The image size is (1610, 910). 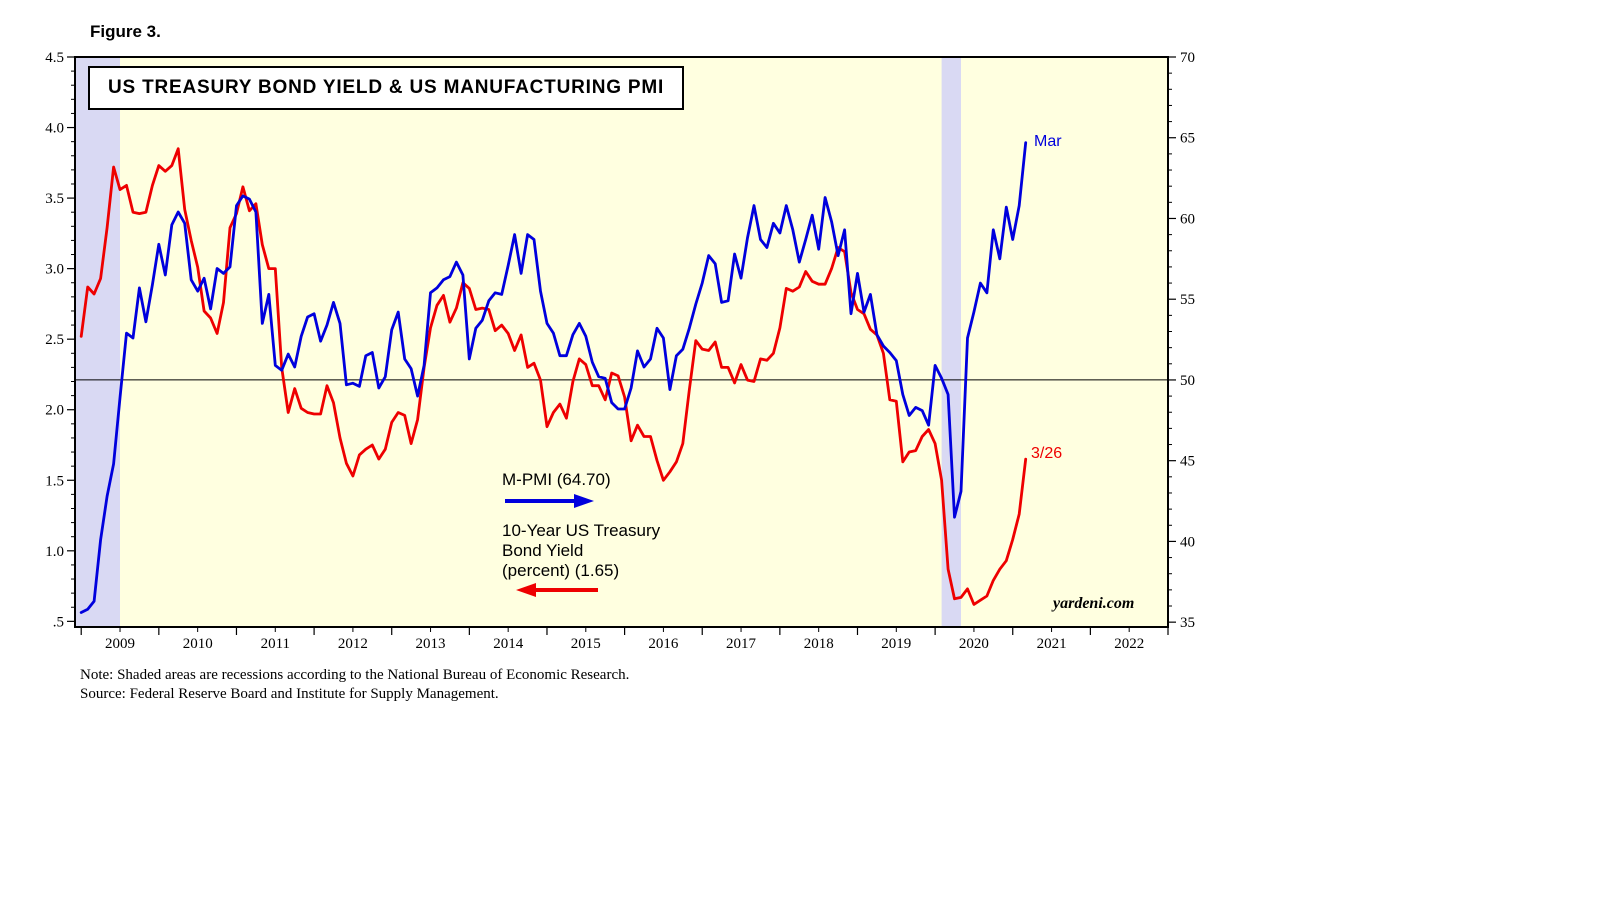 I want to click on x-axis-year-label: 2021, so click(x=1052, y=644).